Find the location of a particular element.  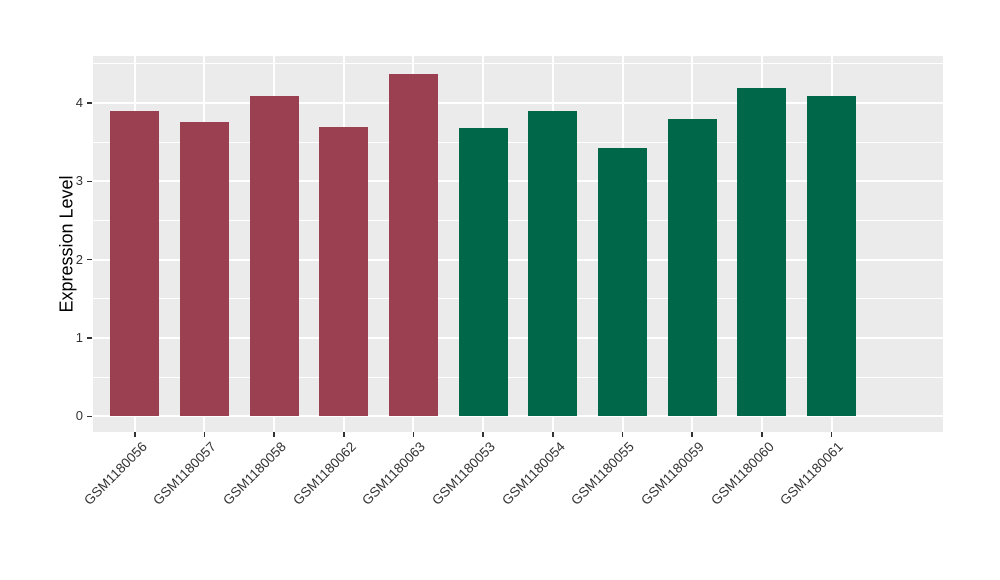

bar-GSM1180053 is located at coordinates (483, 272).